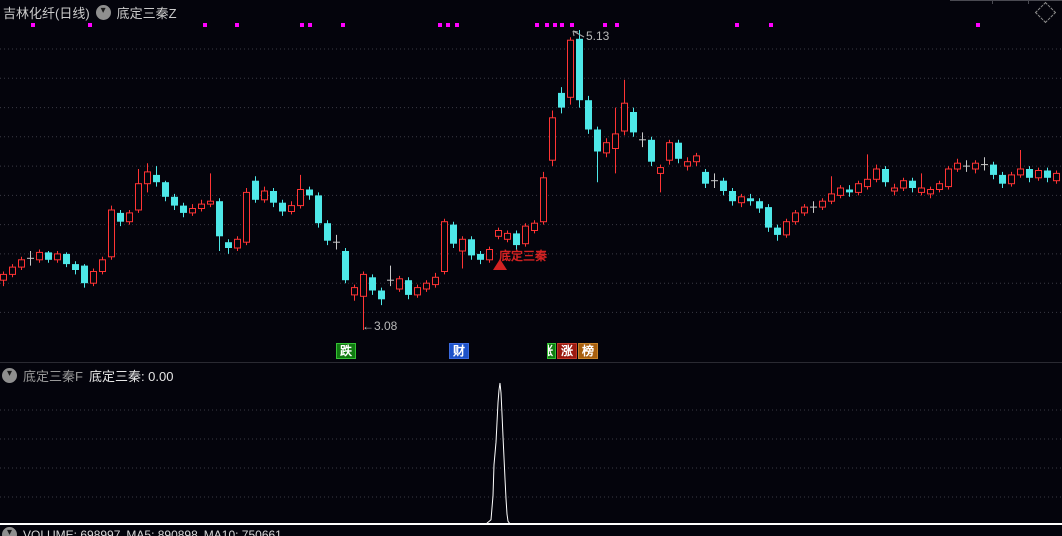  What do you see at coordinates (459, 351) in the screenshot?
I see `badge-finance: 财` at bounding box center [459, 351].